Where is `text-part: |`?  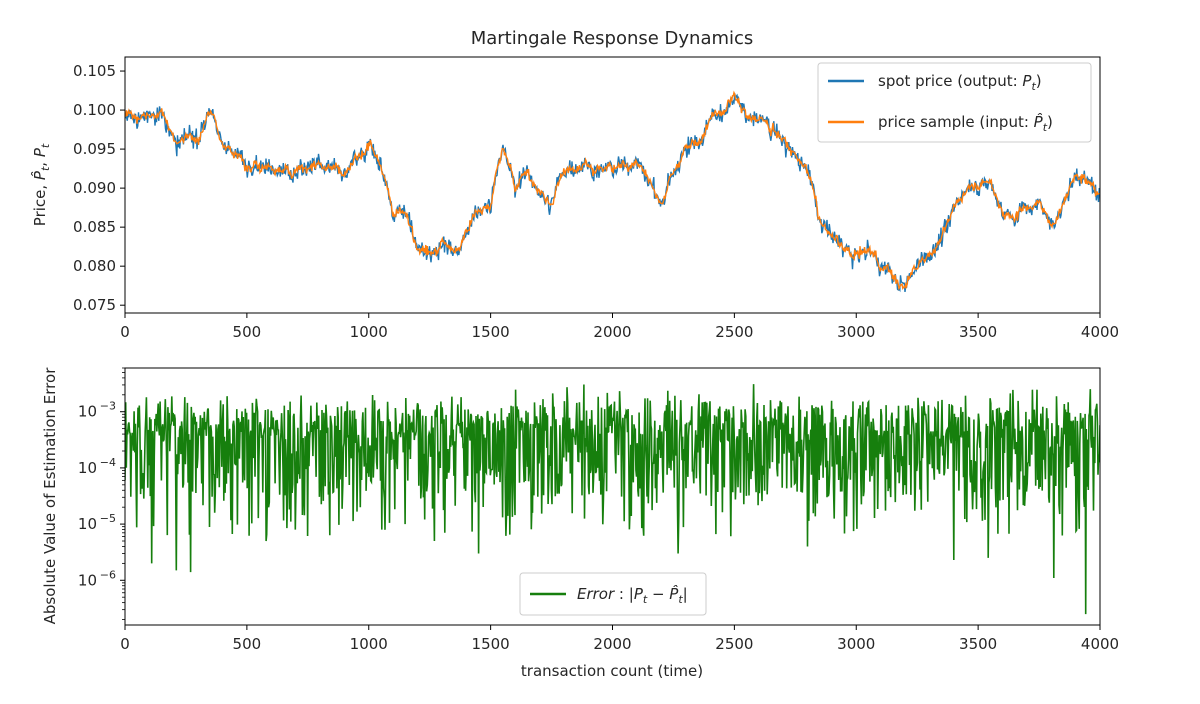 text-part: | is located at coordinates (685, 594).